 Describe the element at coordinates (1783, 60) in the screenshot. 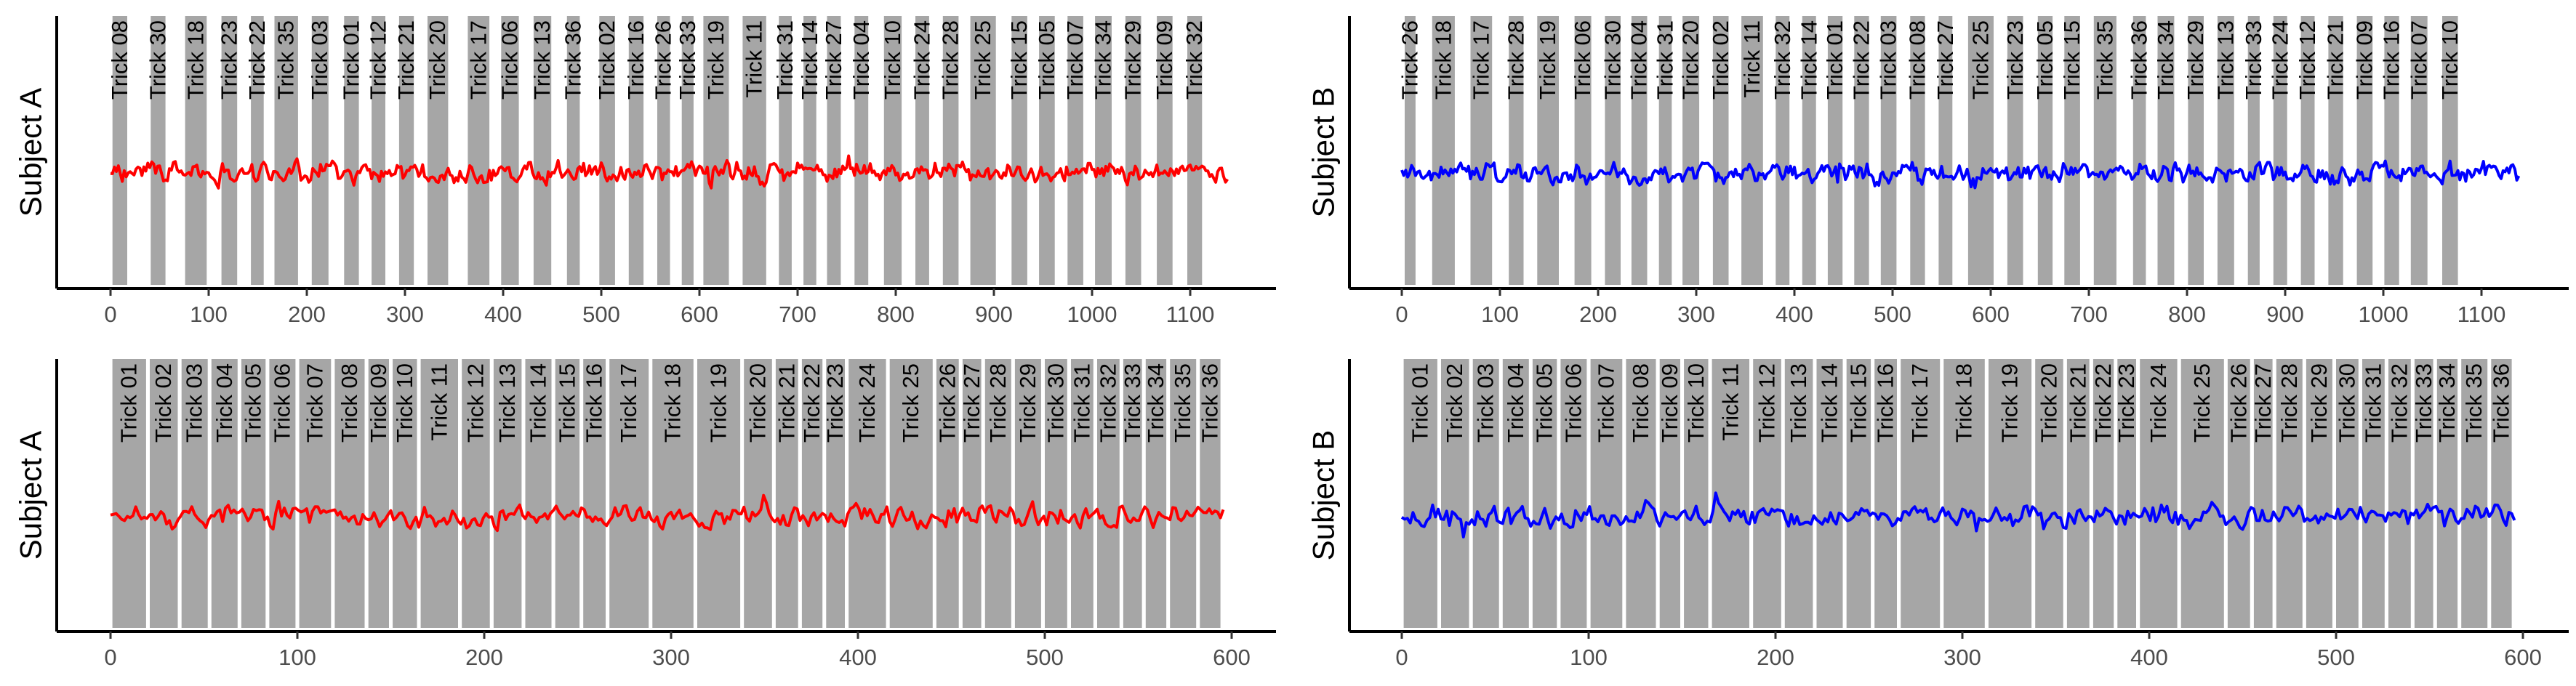

I see `trick-label: Trick 32` at that location.